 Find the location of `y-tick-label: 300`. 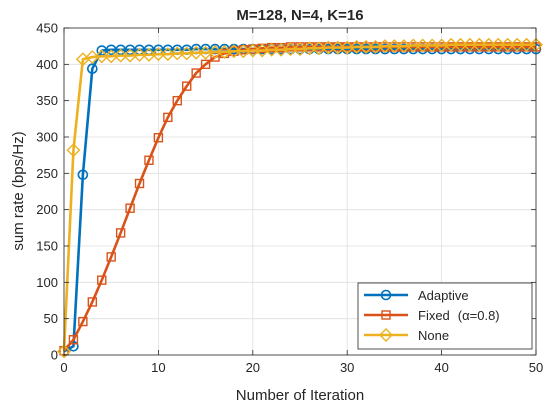

y-tick-label: 300 is located at coordinates (47, 137).